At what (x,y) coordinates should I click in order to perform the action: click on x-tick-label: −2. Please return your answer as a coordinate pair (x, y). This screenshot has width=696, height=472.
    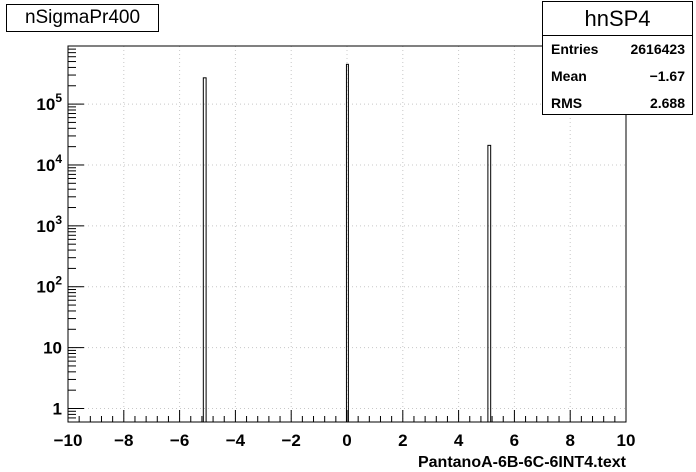
    Looking at the image, I should click on (291, 440).